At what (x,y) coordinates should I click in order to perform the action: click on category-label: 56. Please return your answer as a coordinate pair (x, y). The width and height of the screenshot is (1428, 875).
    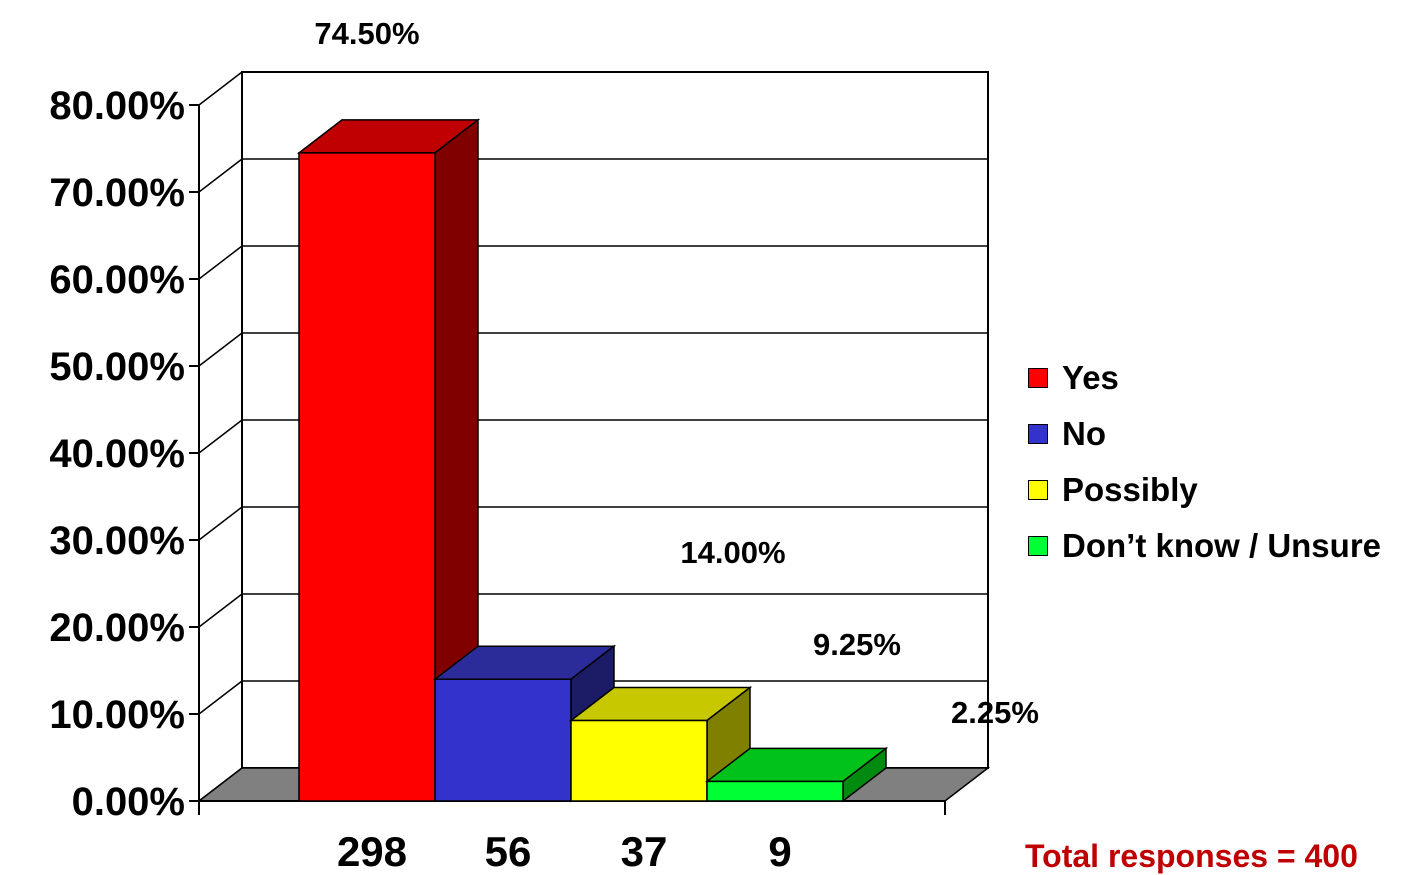
    Looking at the image, I should click on (508, 850).